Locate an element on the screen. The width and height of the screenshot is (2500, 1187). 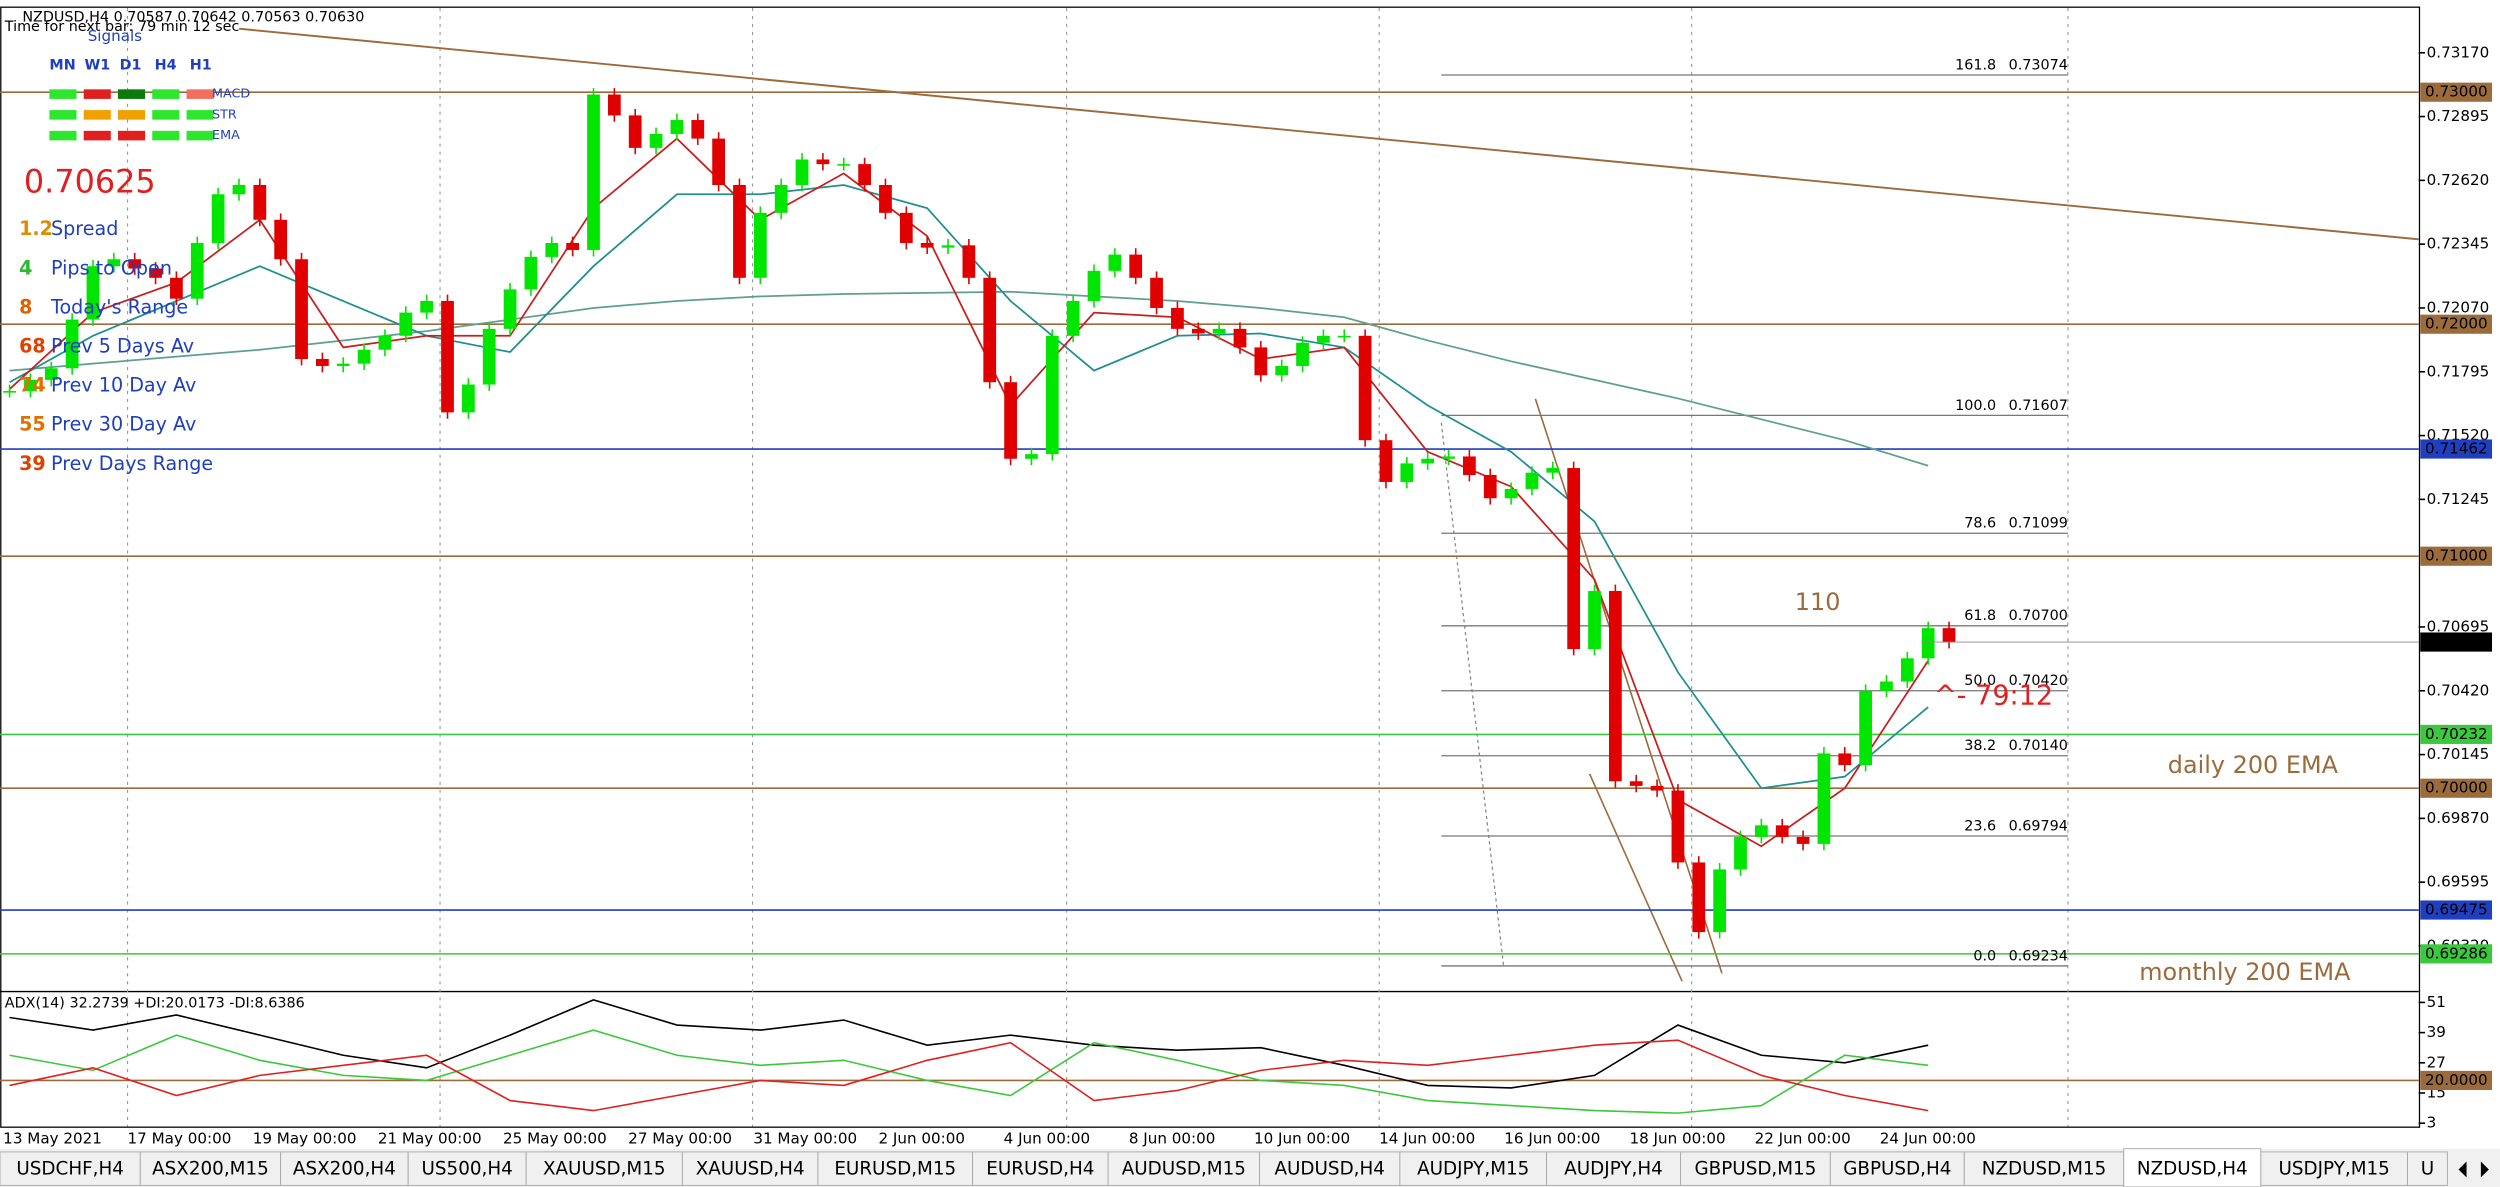
adx-line is located at coordinates (969, 1075).